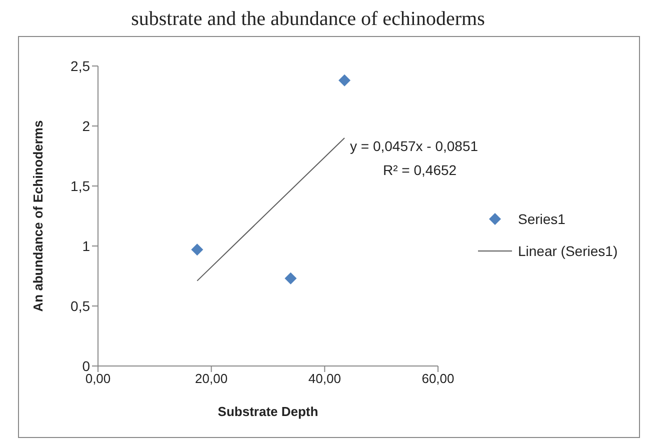 The height and width of the screenshot is (448, 653). What do you see at coordinates (86, 126) in the screenshot?
I see `y-tick-label: 2` at bounding box center [86, 126].